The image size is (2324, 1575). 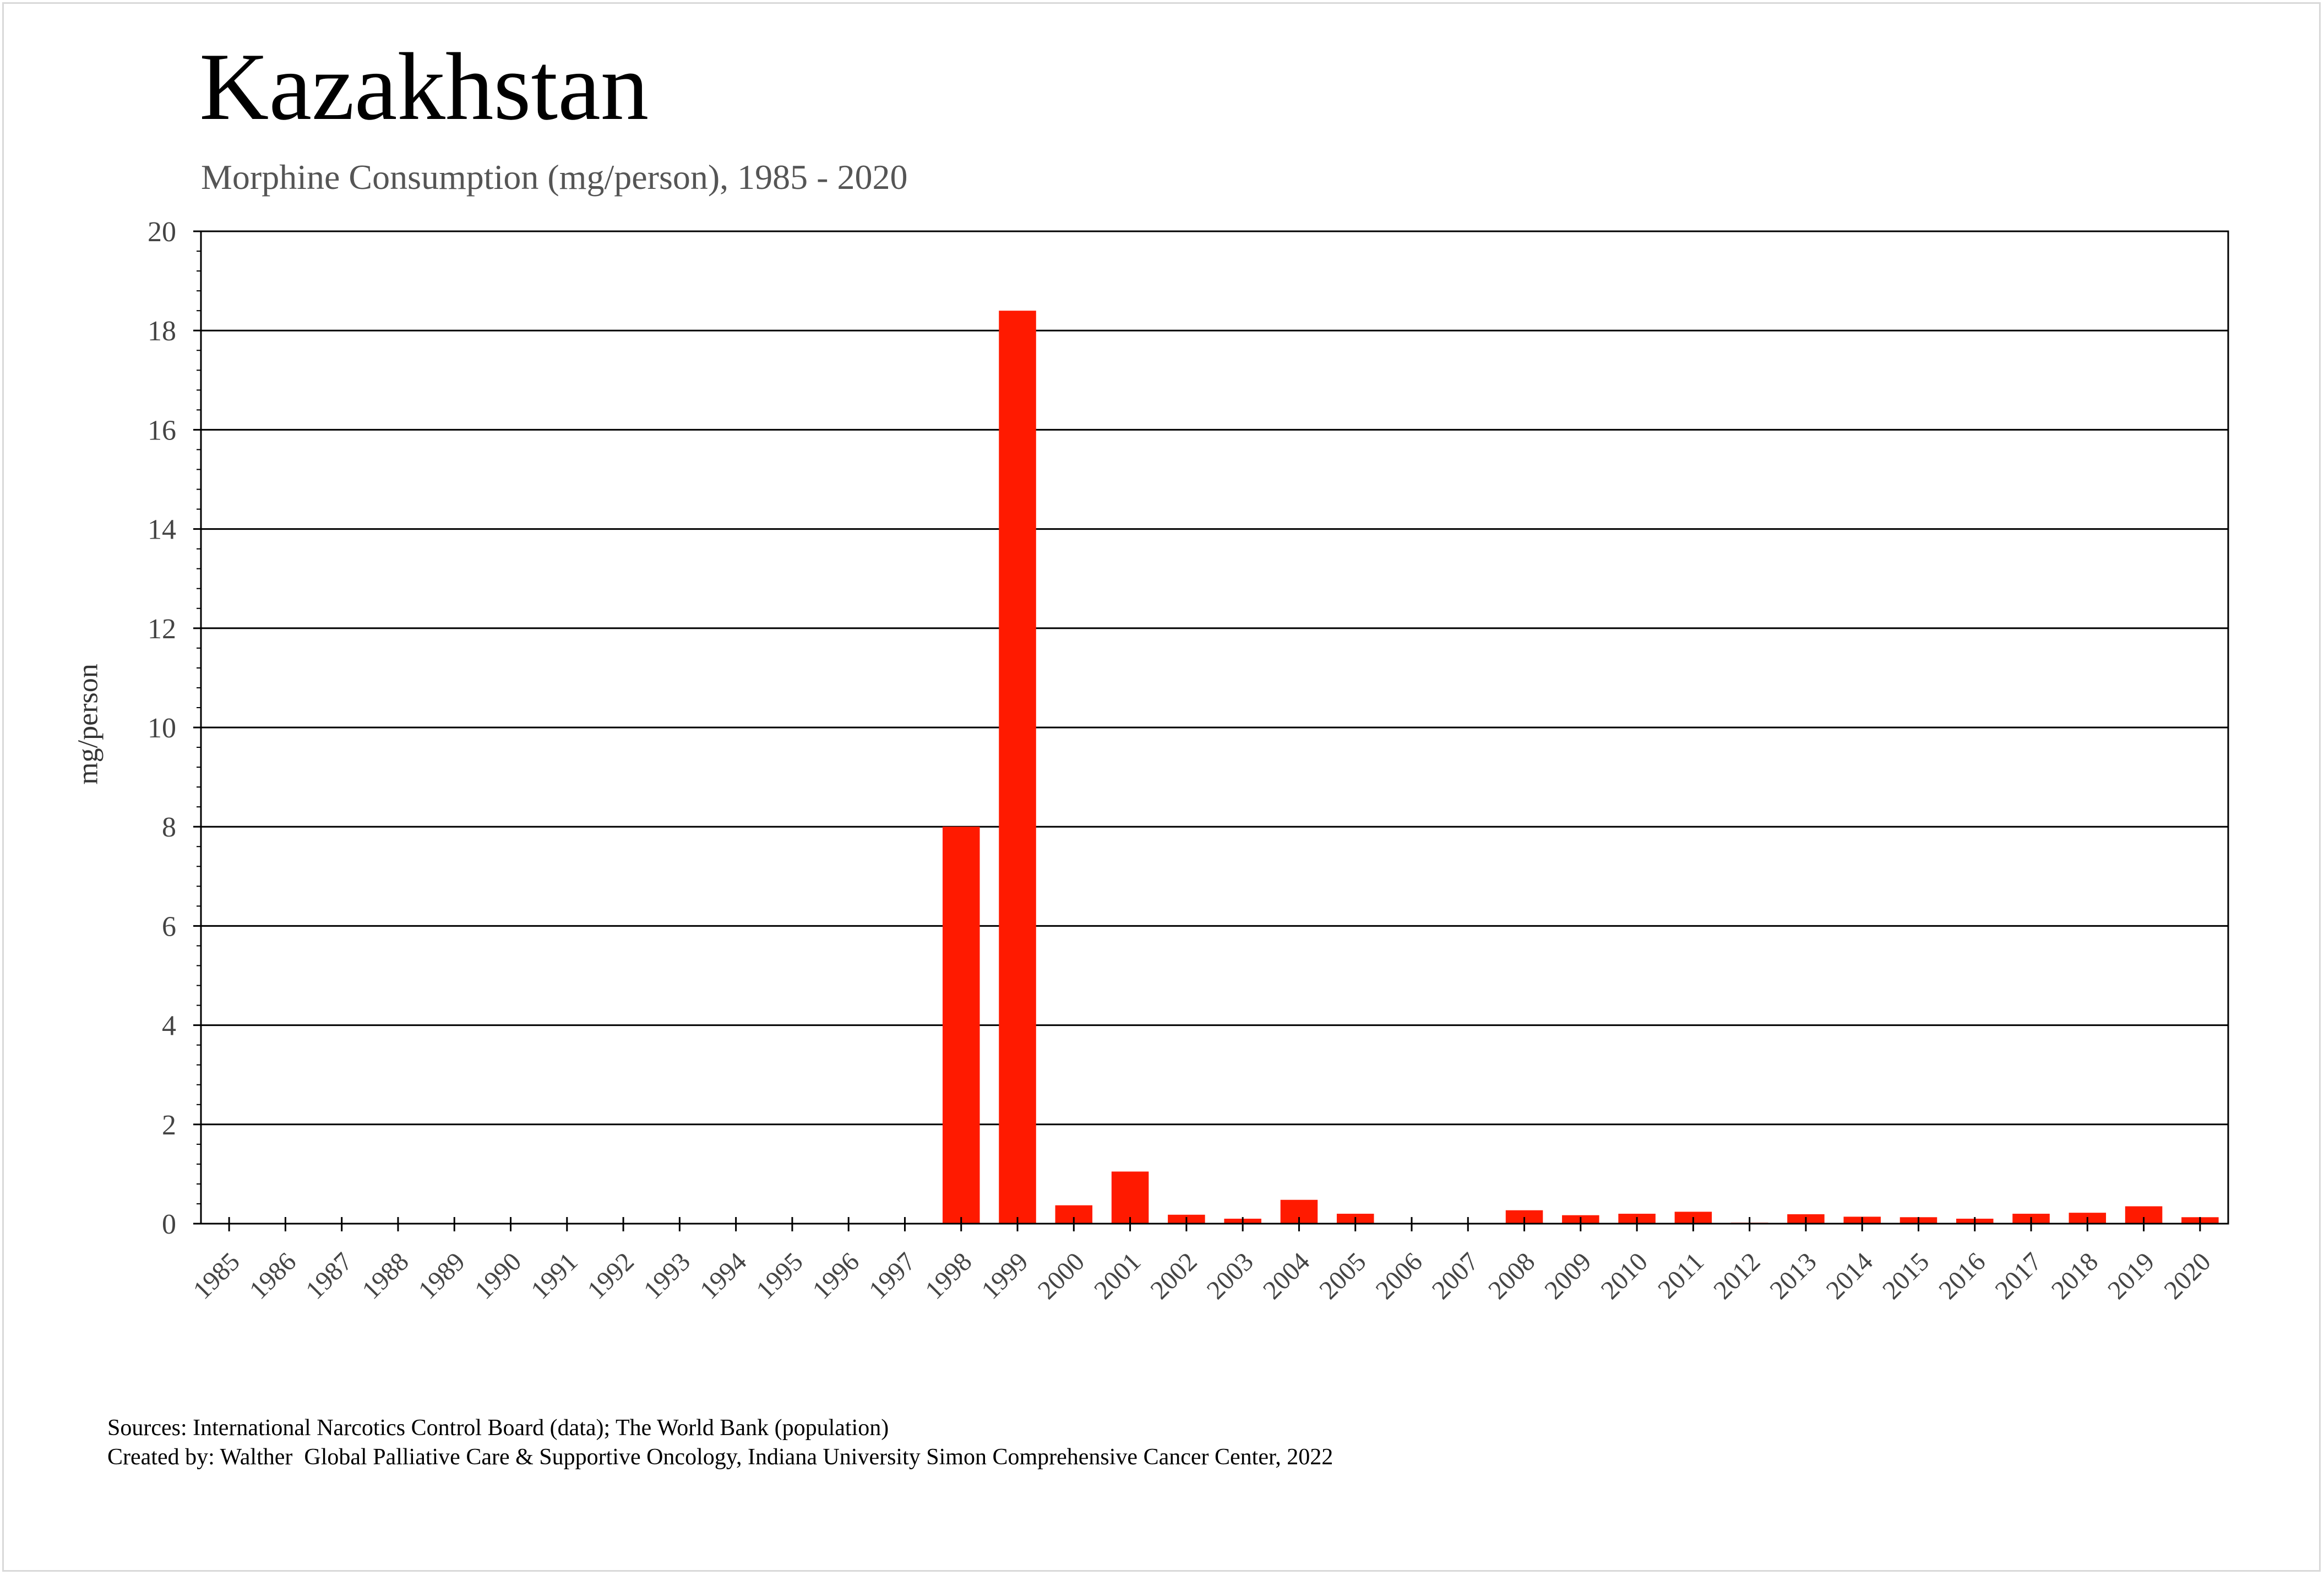 I want to click on x-tick-label: 2012, so click(x=1737, y=1276).